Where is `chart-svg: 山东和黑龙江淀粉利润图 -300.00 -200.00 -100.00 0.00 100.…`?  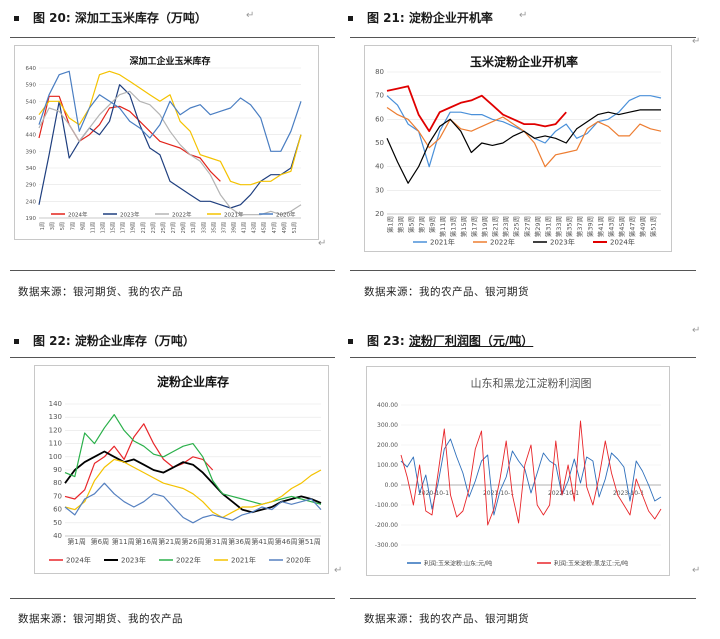
chart-svg: 山东和黑龙江淀粉利润图 -300.00 -200.00 -100.00 0.00 100.… is located at coordinates (518, 472).